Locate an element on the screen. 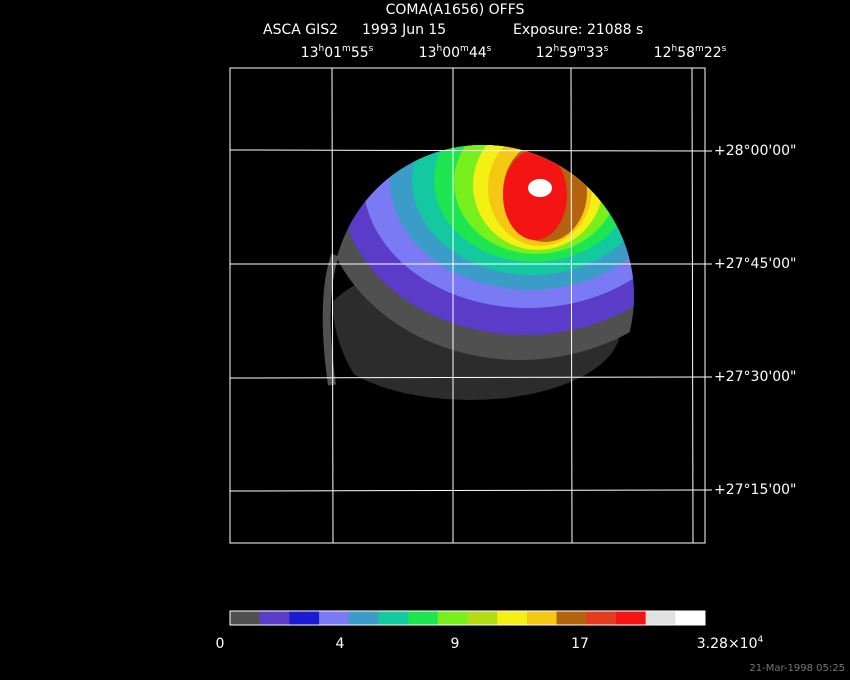  colorbar-label-part: 3.28×10 is located at coordinates (727, 644).